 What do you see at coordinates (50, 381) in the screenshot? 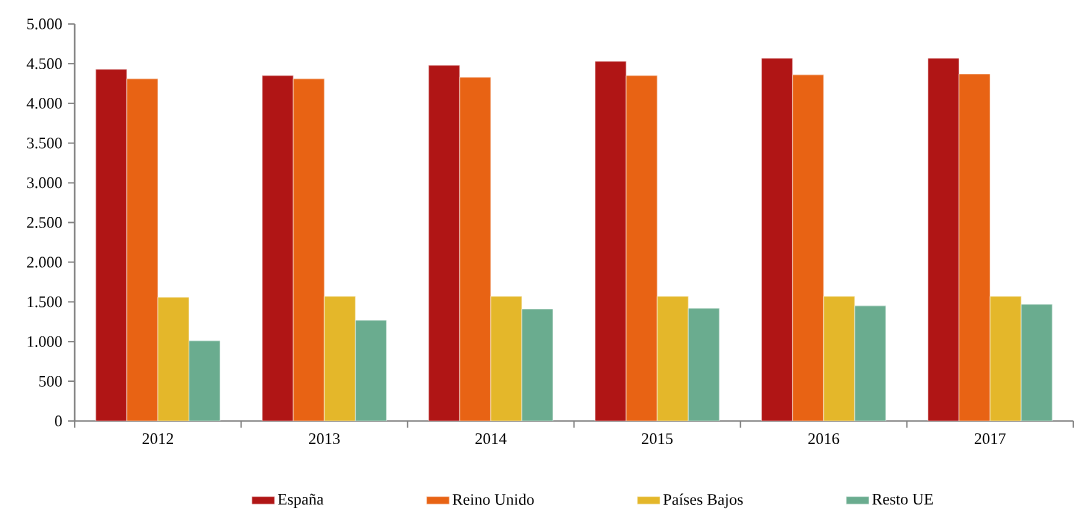
I see `y-tick-label: 500` at bounding box center [50, 381].